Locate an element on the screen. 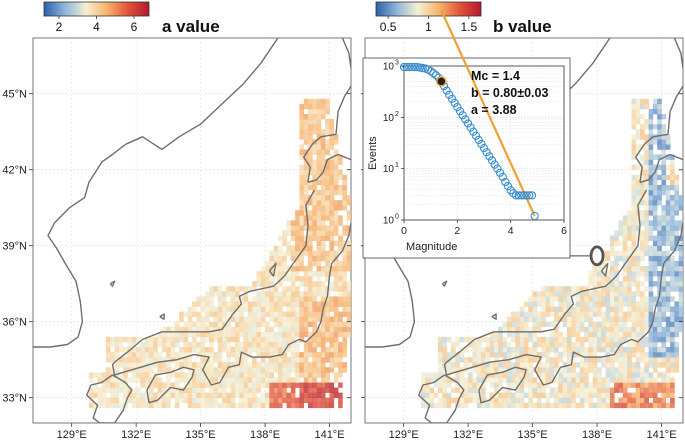  frequency-point is located at coordinates (468, 123).